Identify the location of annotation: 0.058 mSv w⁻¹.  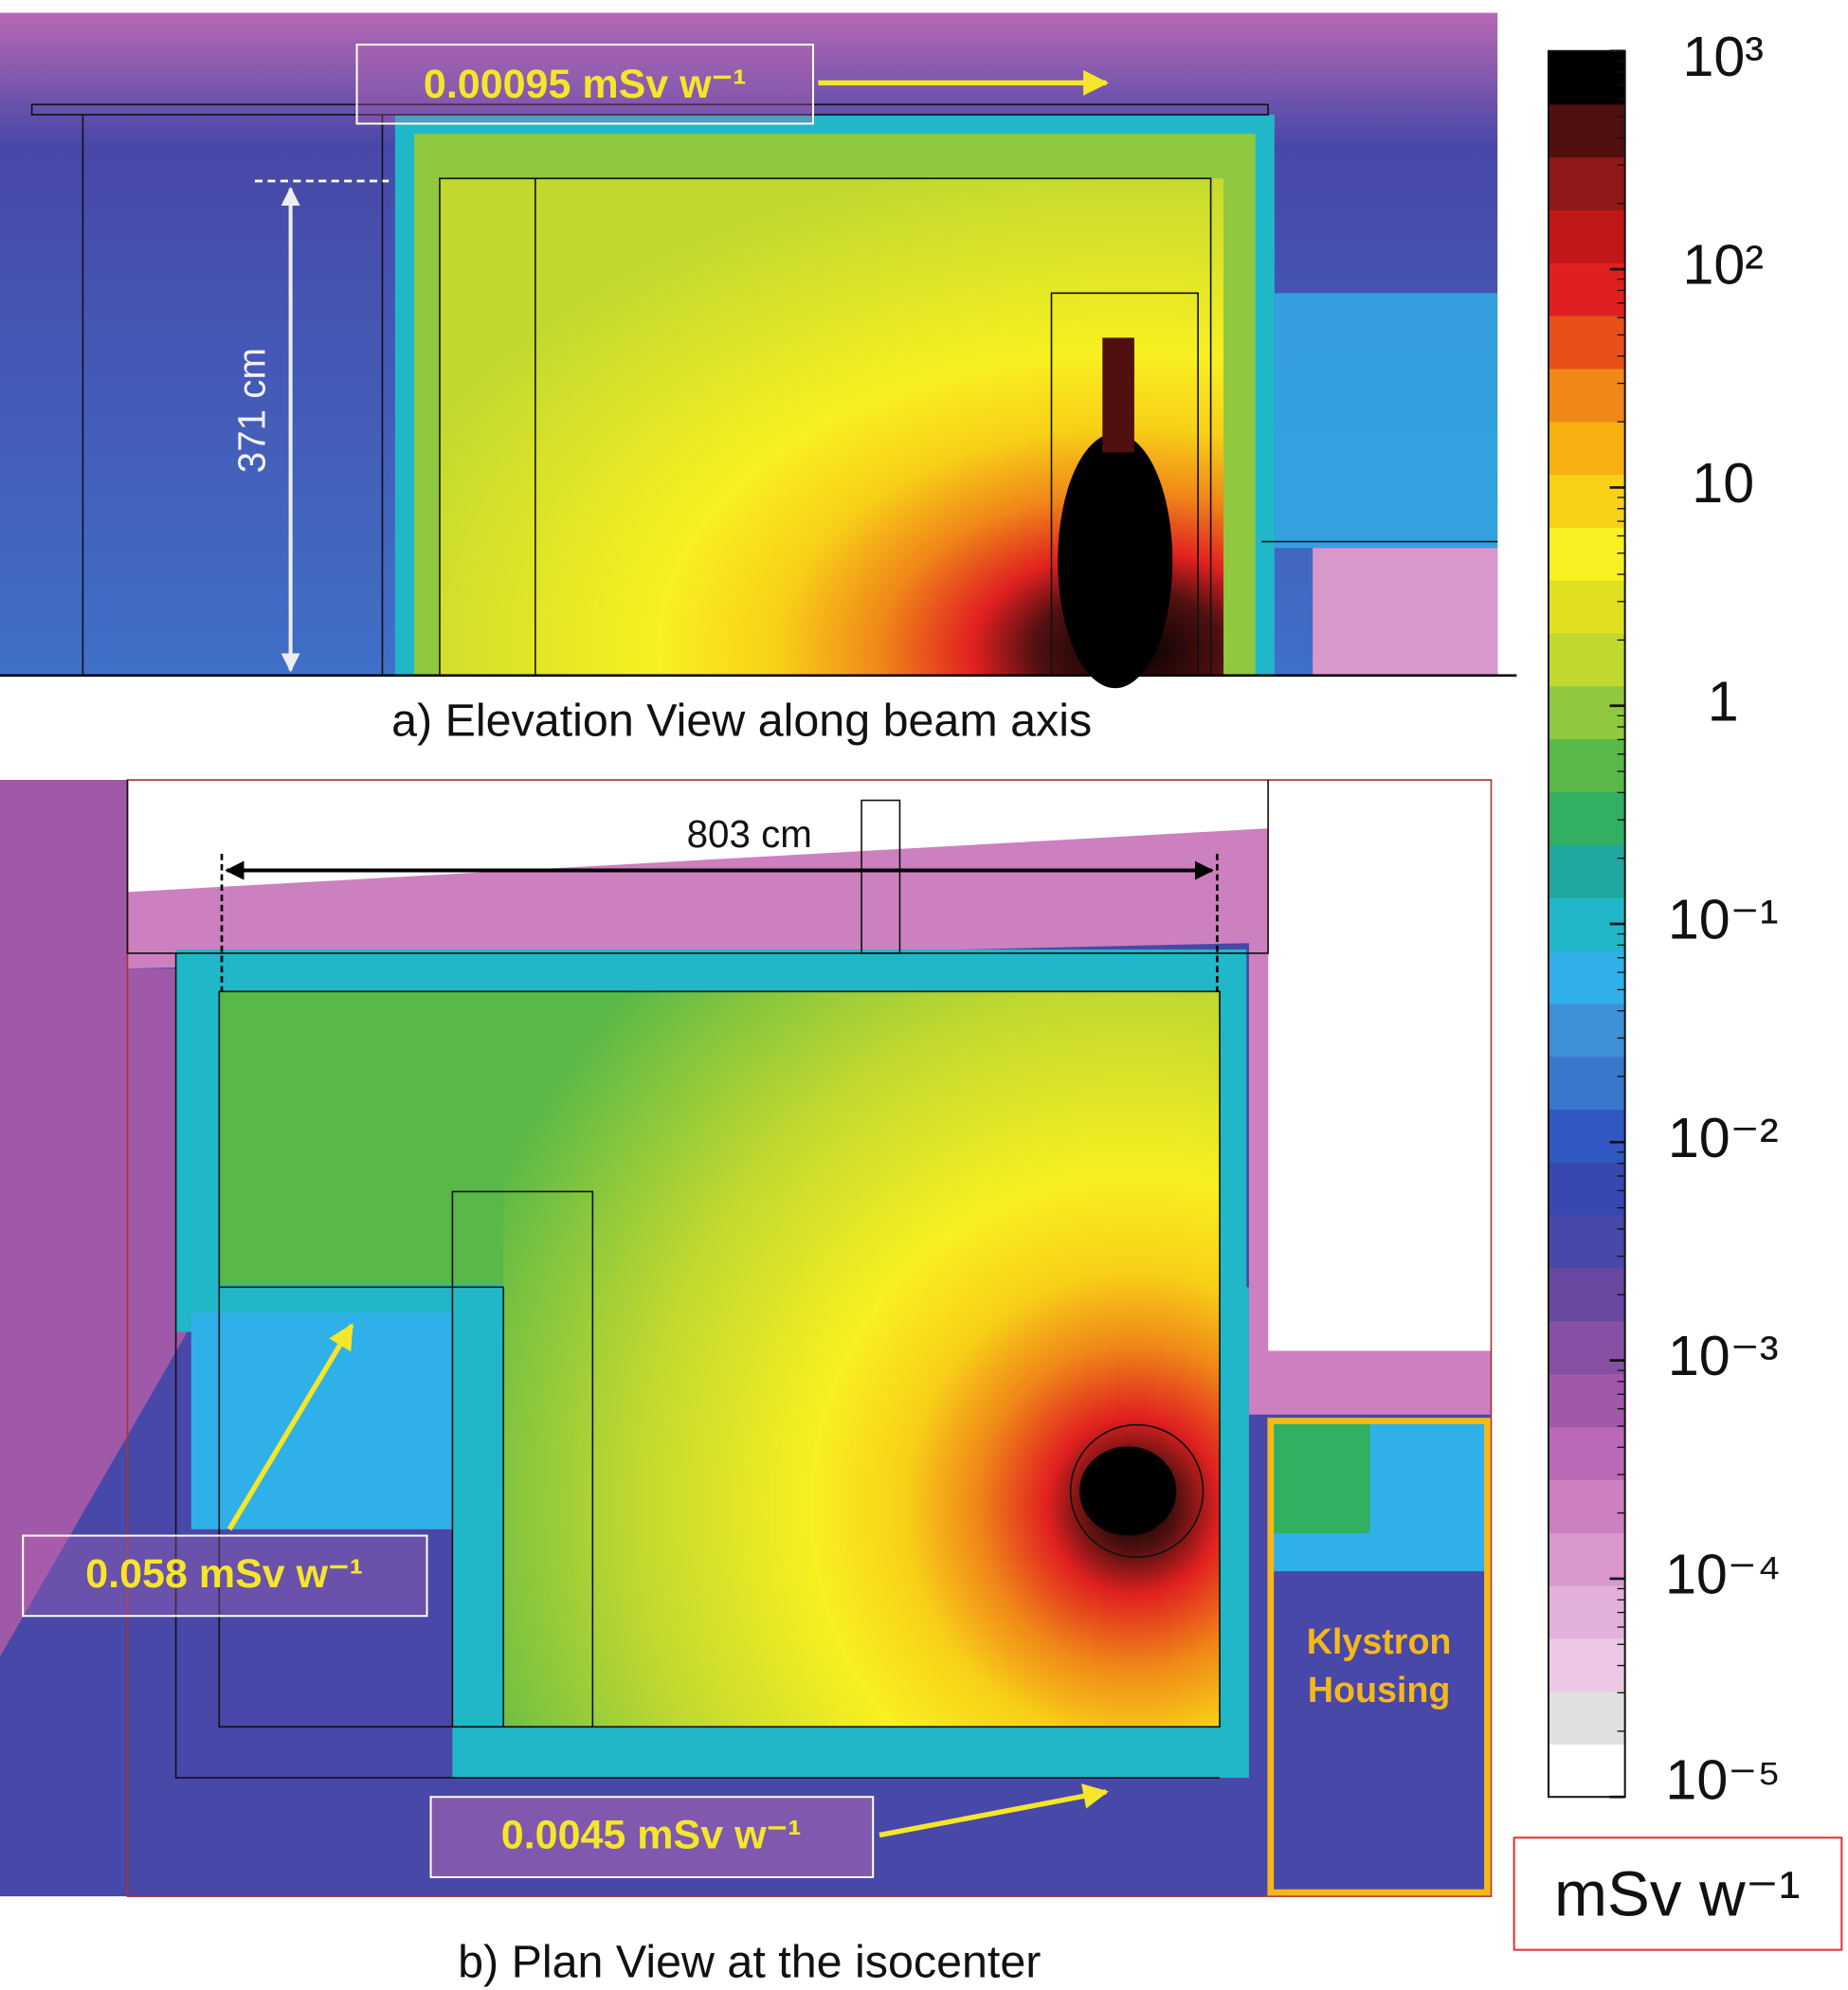
(224, 1574).